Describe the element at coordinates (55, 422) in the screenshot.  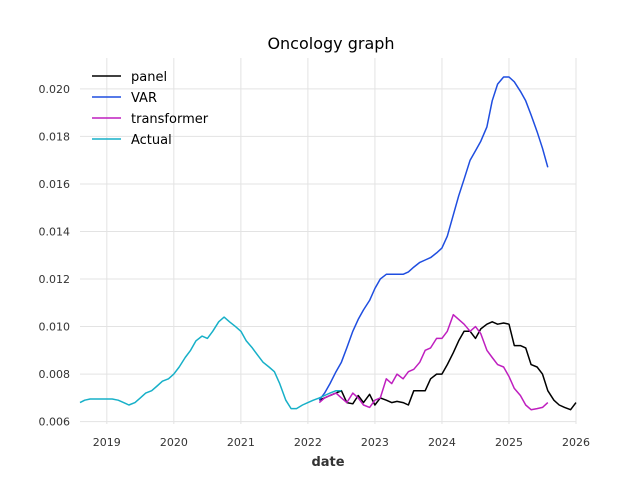
I see `y-tick-label: 0.006` at that location.